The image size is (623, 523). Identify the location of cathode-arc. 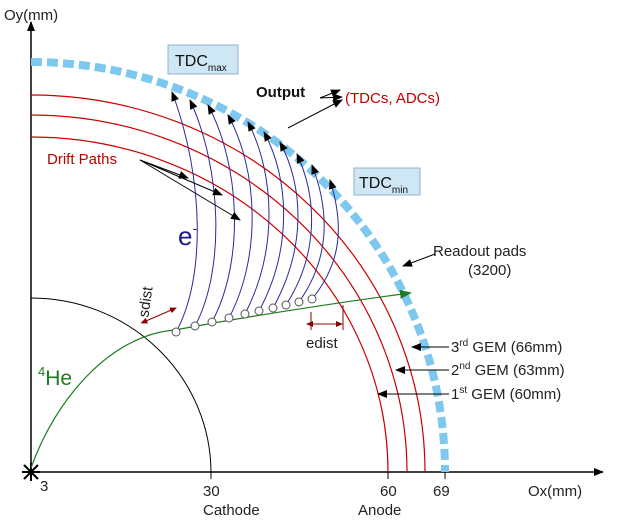
(121, 385).